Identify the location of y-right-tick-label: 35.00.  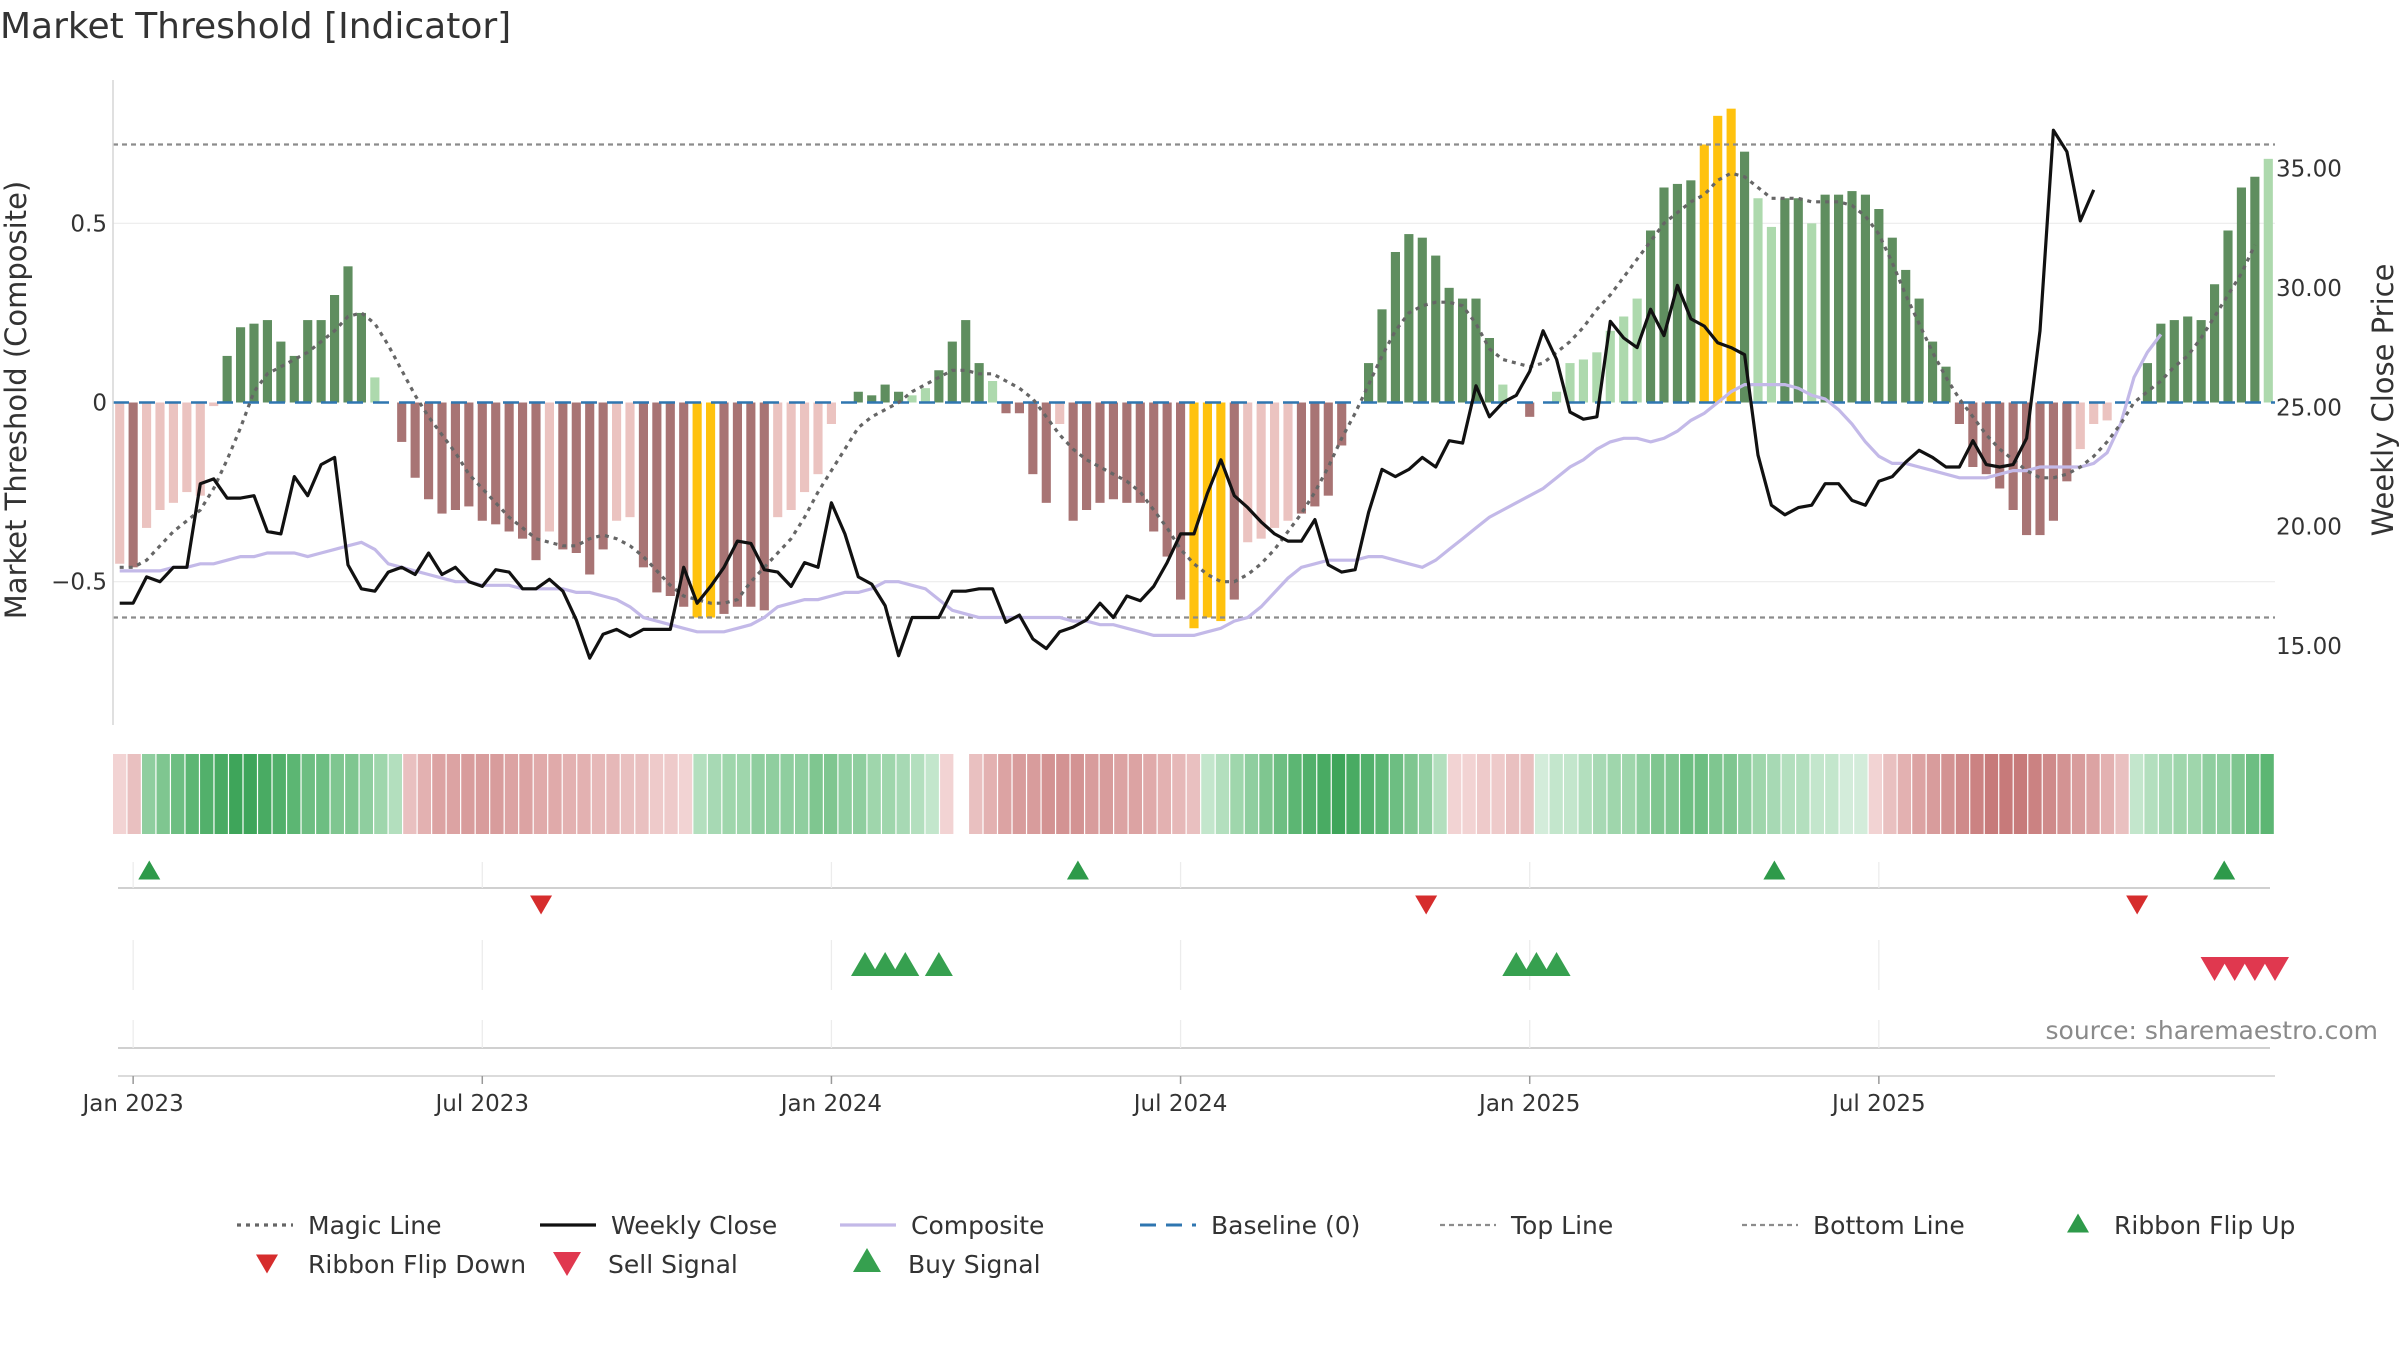
(2309, 169).